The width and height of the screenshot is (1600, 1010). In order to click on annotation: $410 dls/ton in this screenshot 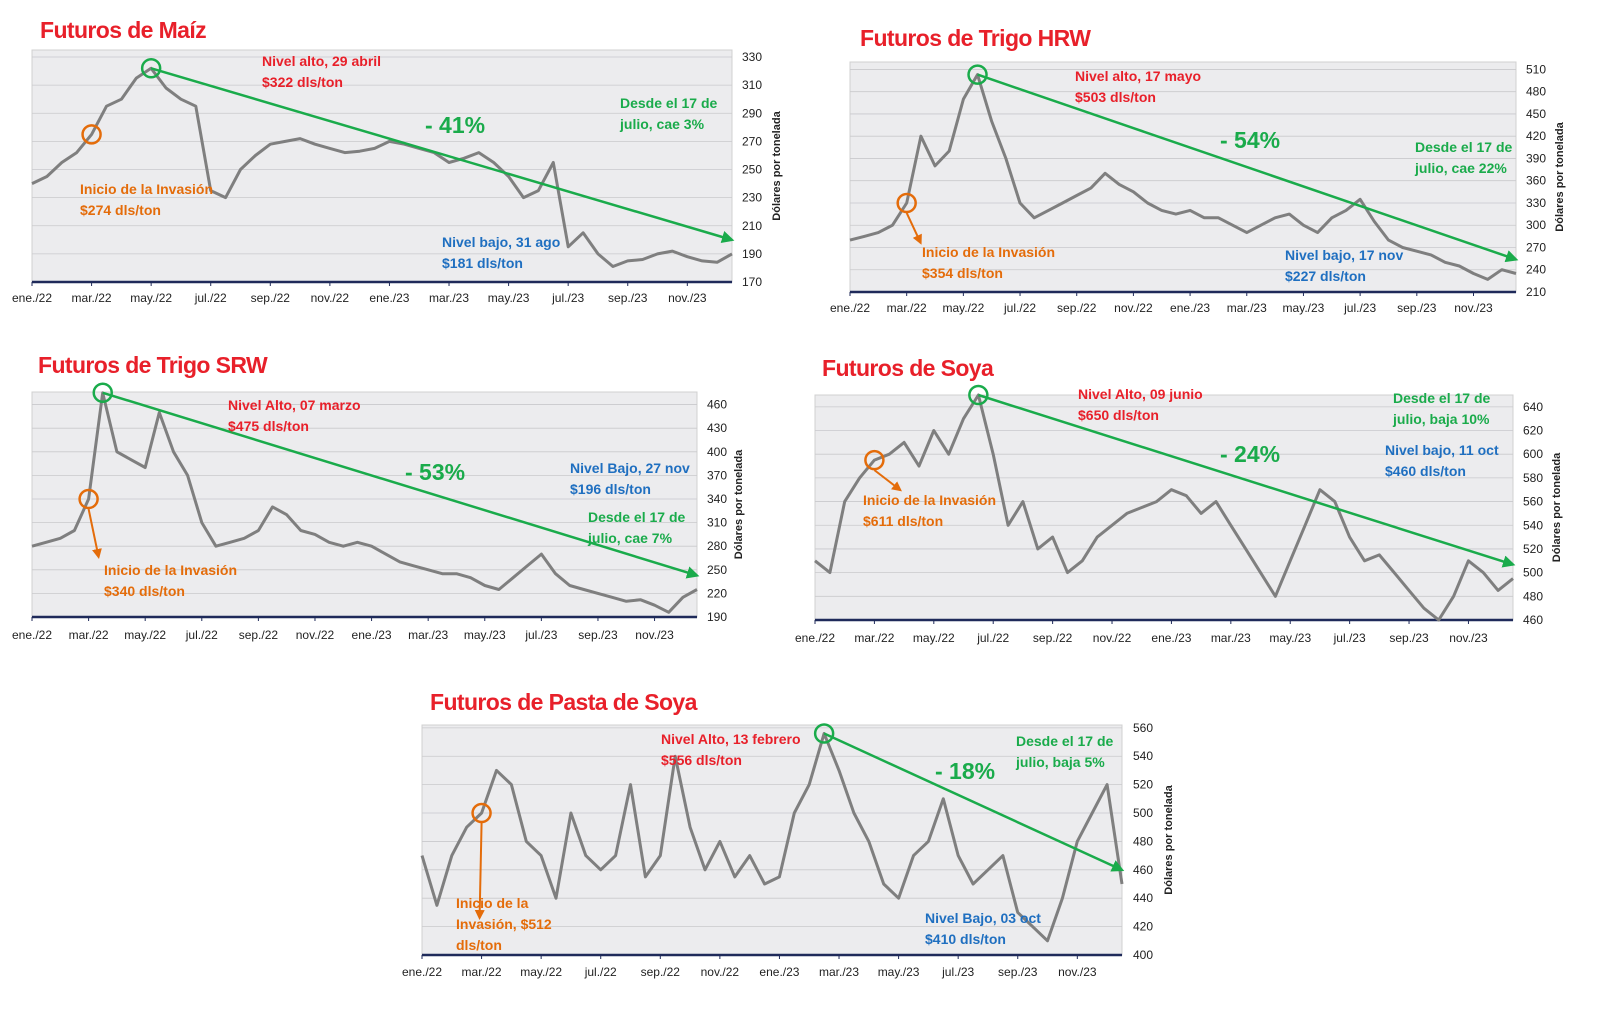, I will do `click(965, 939)`.